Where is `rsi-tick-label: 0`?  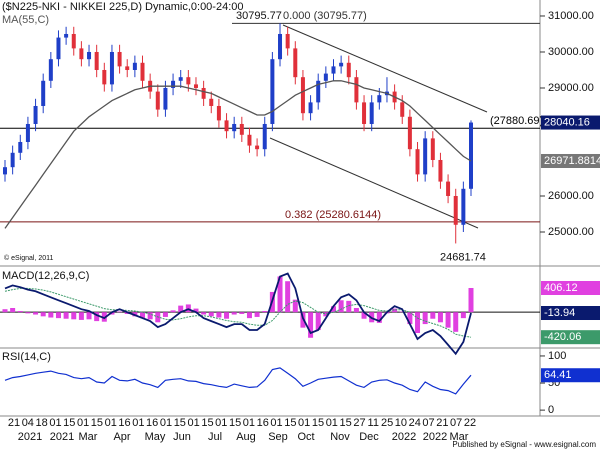 rsi-tick-label: 0 is located at coordinates (551, 410).